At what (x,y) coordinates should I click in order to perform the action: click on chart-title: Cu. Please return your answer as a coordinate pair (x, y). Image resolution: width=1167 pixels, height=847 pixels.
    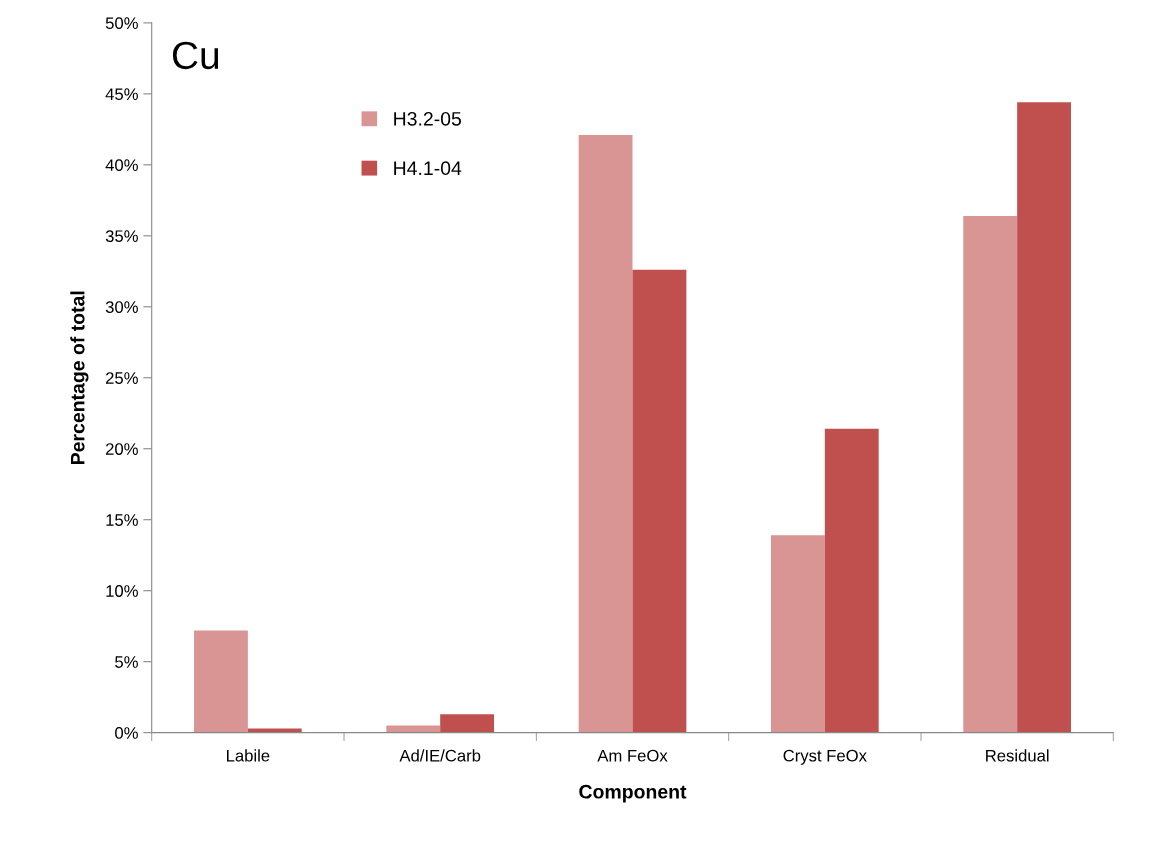
    Looking at the image, I should click on (195, 55).